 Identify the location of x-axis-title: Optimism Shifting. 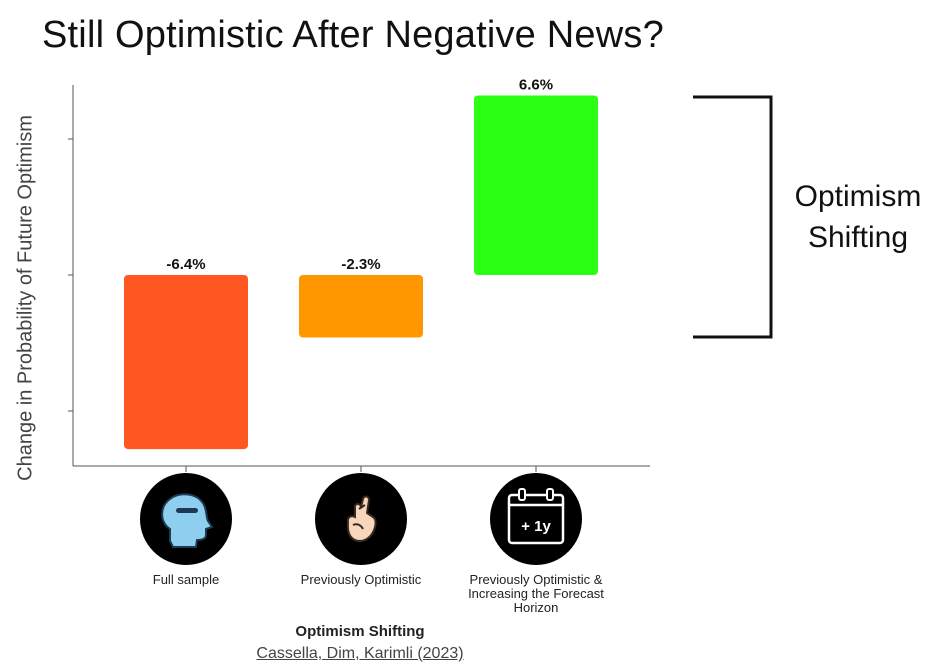
(360, 631).